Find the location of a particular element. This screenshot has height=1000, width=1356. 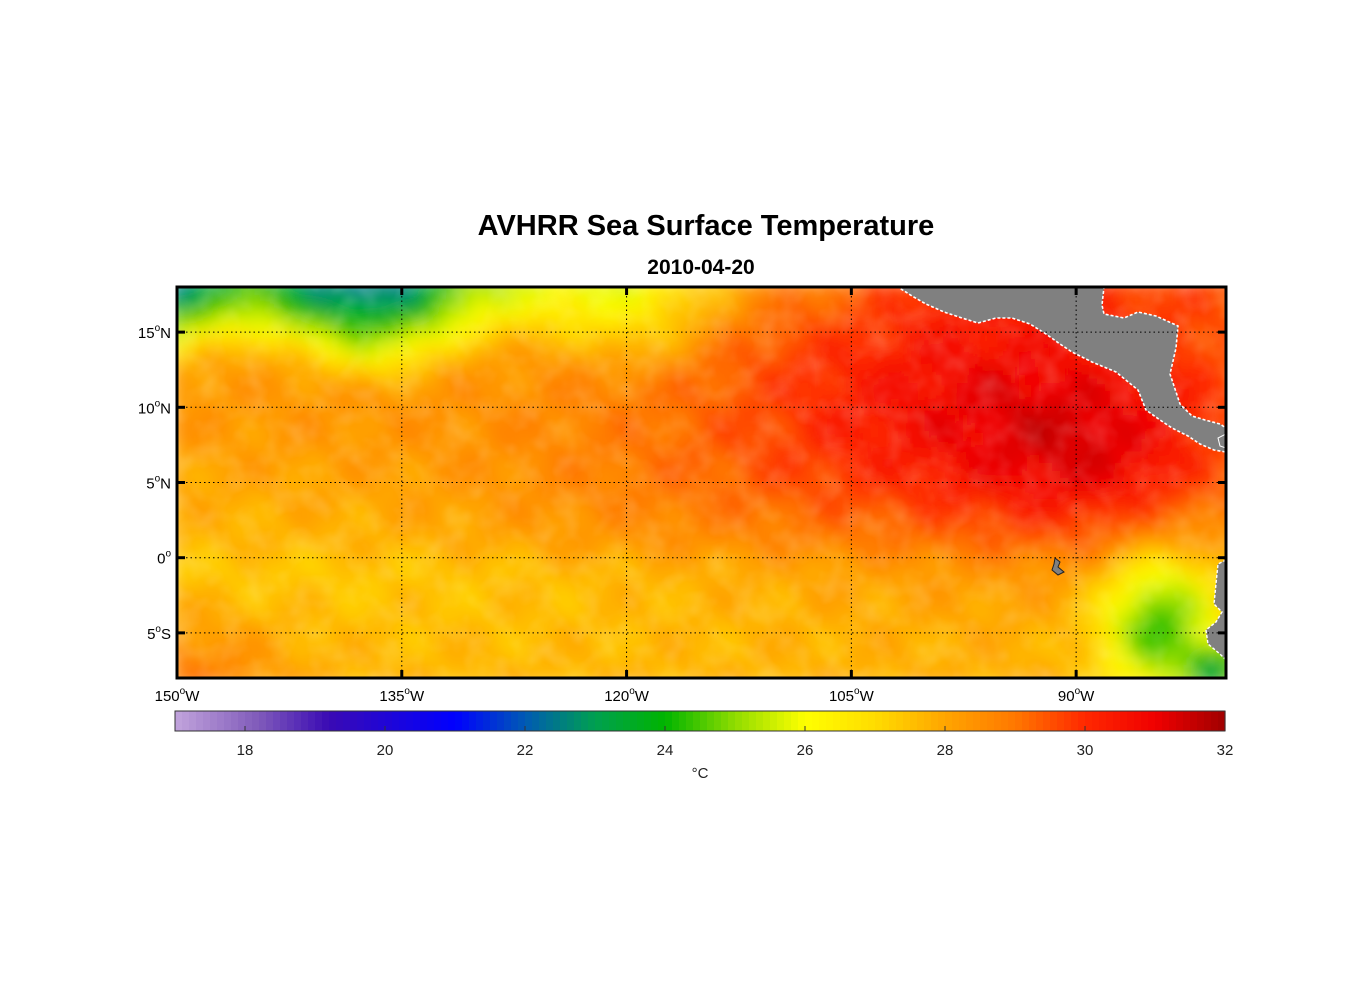

lon-label-150w: 150oW is located at coordinates (178, 695).